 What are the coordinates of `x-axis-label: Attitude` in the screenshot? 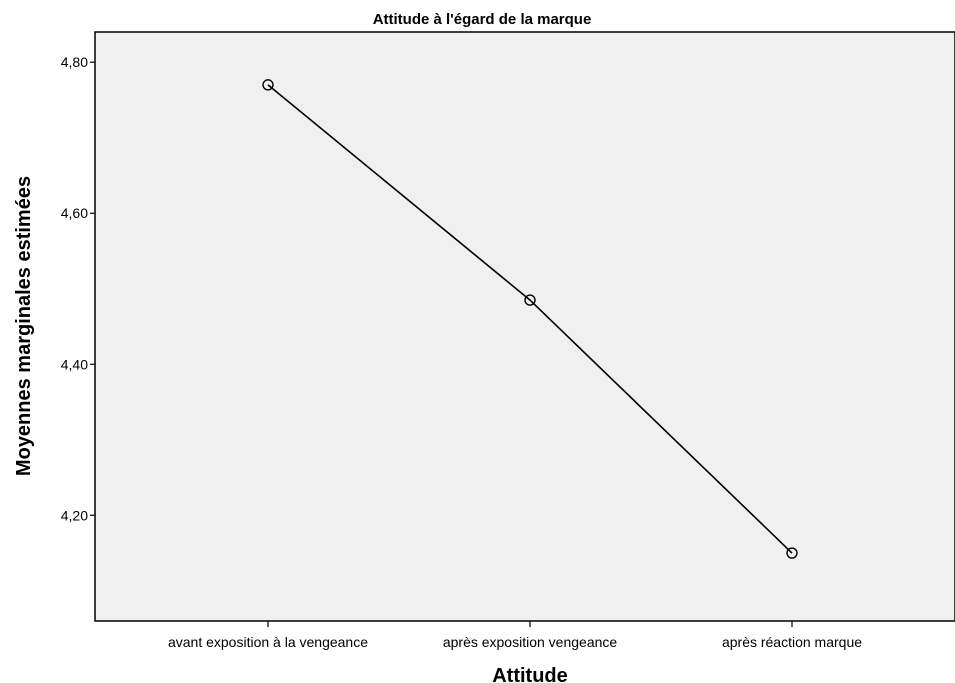 It's located at (530, 674).